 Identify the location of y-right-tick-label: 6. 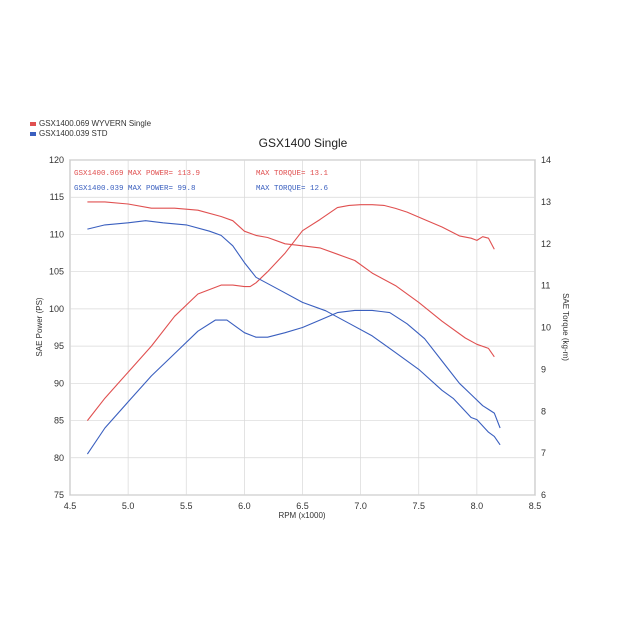
(543, 495).